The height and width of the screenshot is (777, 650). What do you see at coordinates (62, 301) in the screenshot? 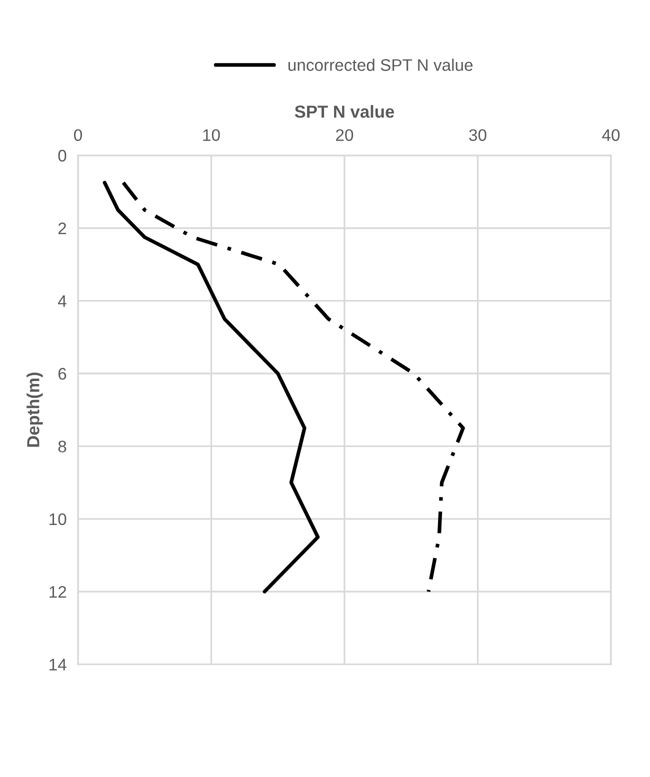
I see `y-tick-label: 4` at bounding box center [62, 301].